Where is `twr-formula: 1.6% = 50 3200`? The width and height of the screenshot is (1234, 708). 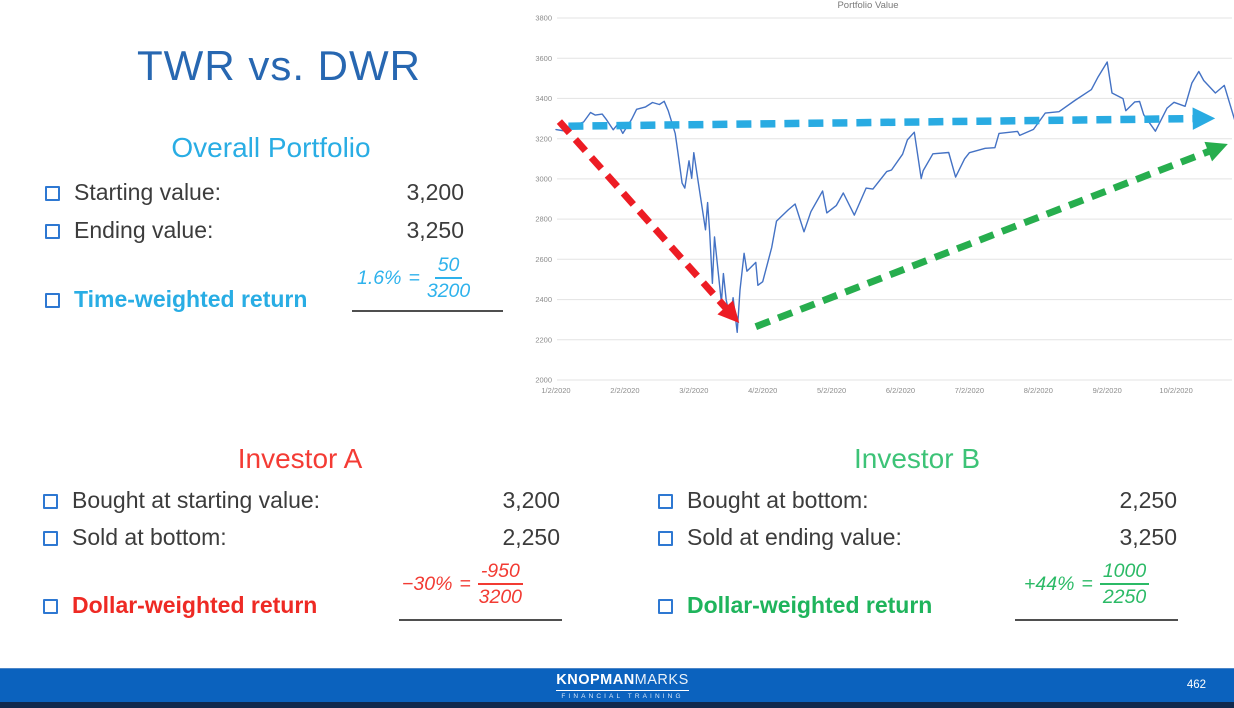 twr-formula: 1.6% = 50 3200 is located at coordinates (413, 278).